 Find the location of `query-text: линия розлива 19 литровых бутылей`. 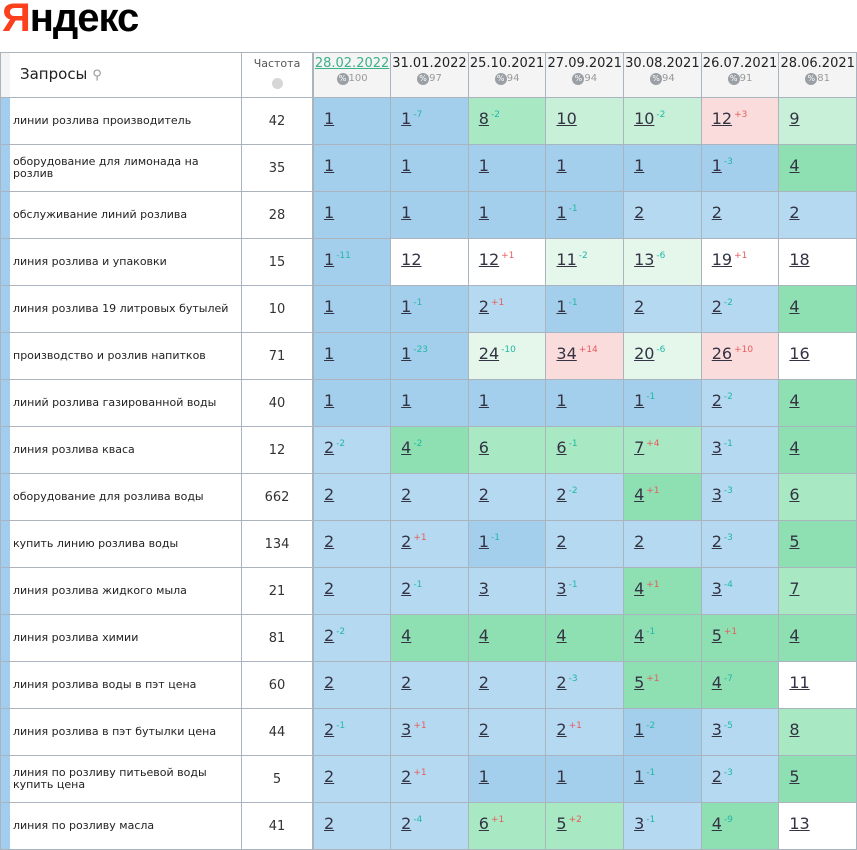

query-text: линия розлива 19 литровых бутылей is located at coordinates (126, 309).